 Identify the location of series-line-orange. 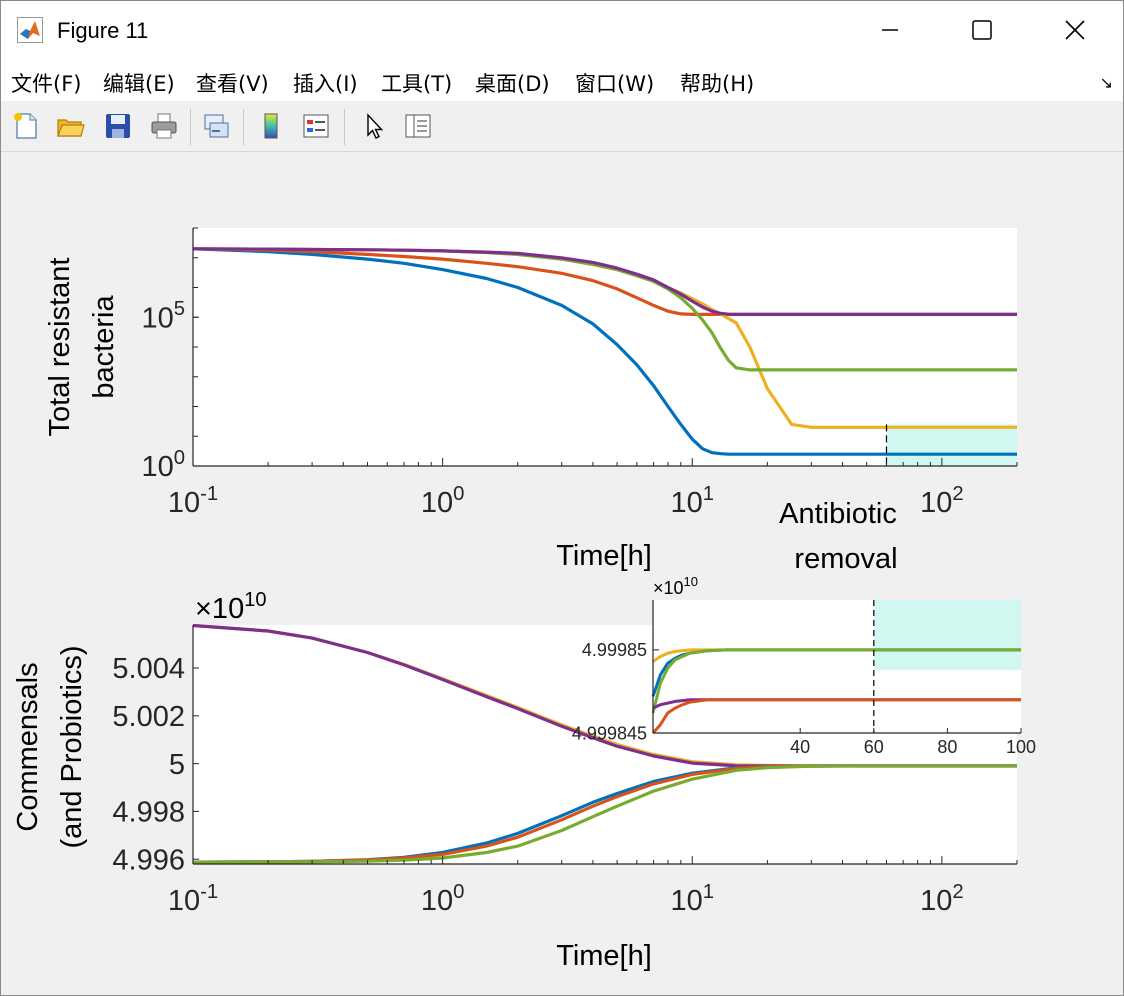
(836, 716).